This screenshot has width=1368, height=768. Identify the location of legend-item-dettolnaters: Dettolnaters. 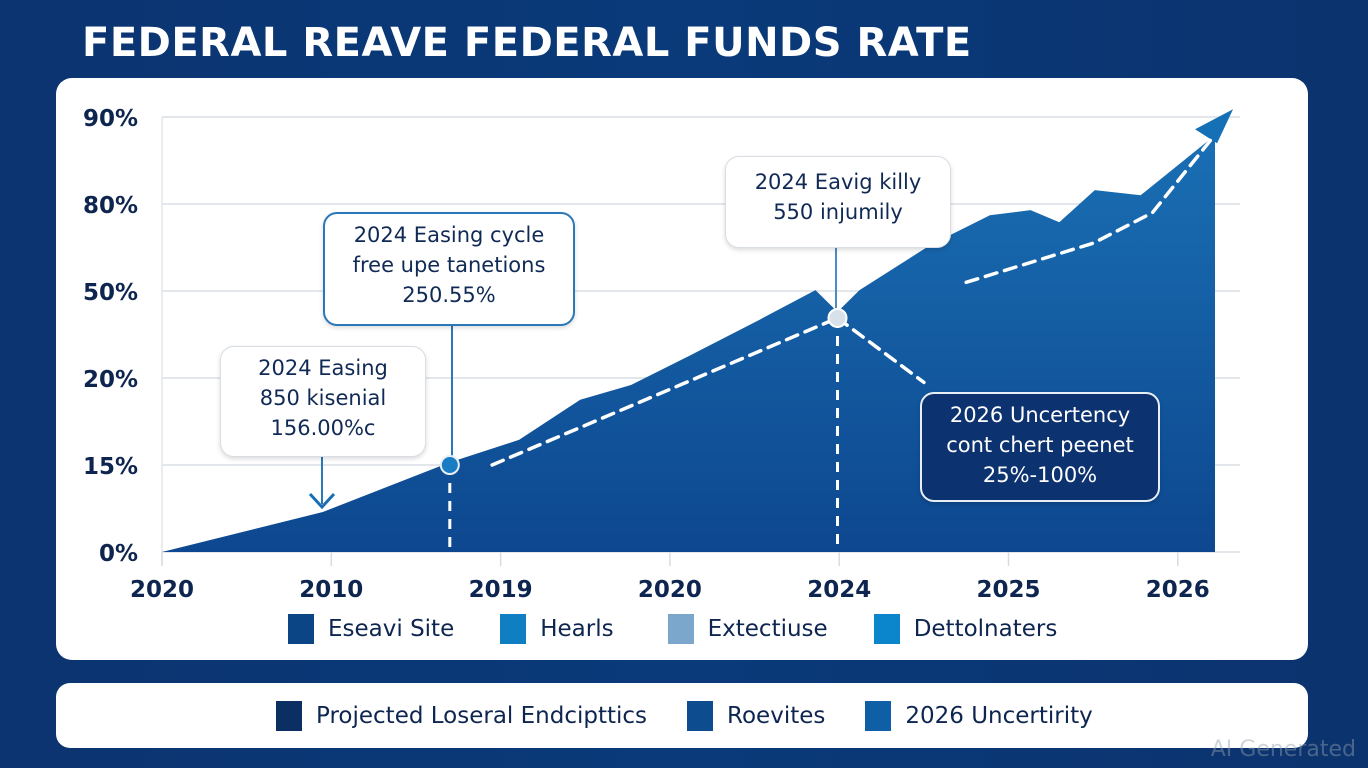
(965, 629).